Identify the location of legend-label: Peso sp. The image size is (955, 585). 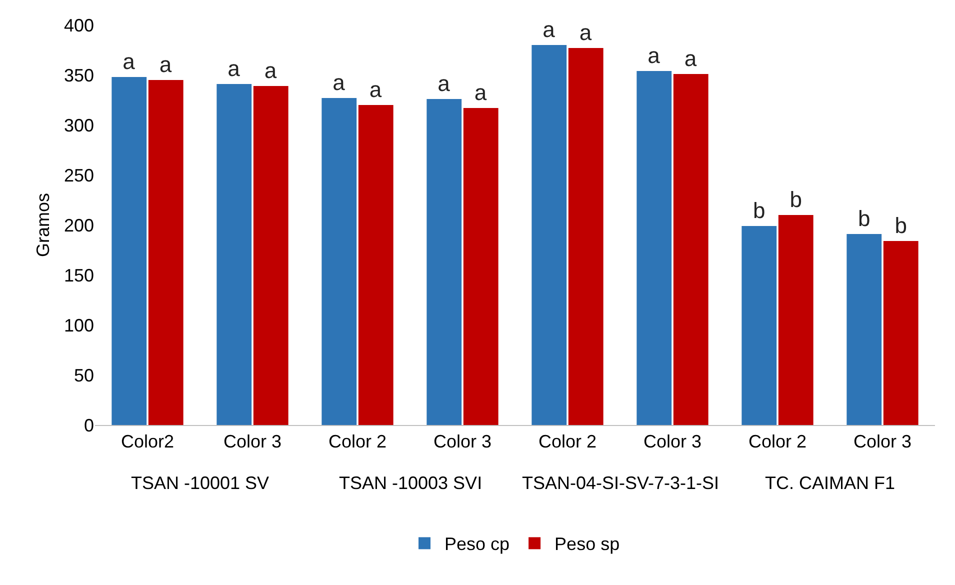
(587, 544).